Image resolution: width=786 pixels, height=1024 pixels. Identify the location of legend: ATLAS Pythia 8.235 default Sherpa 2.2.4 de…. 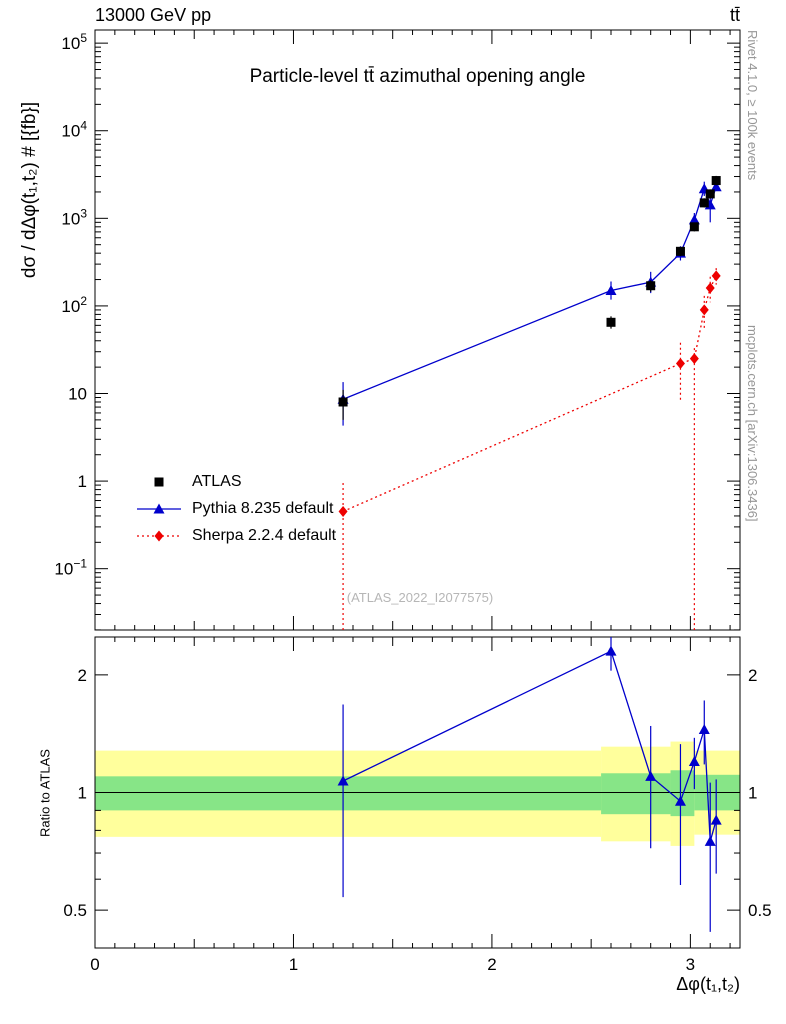
(235, 508).